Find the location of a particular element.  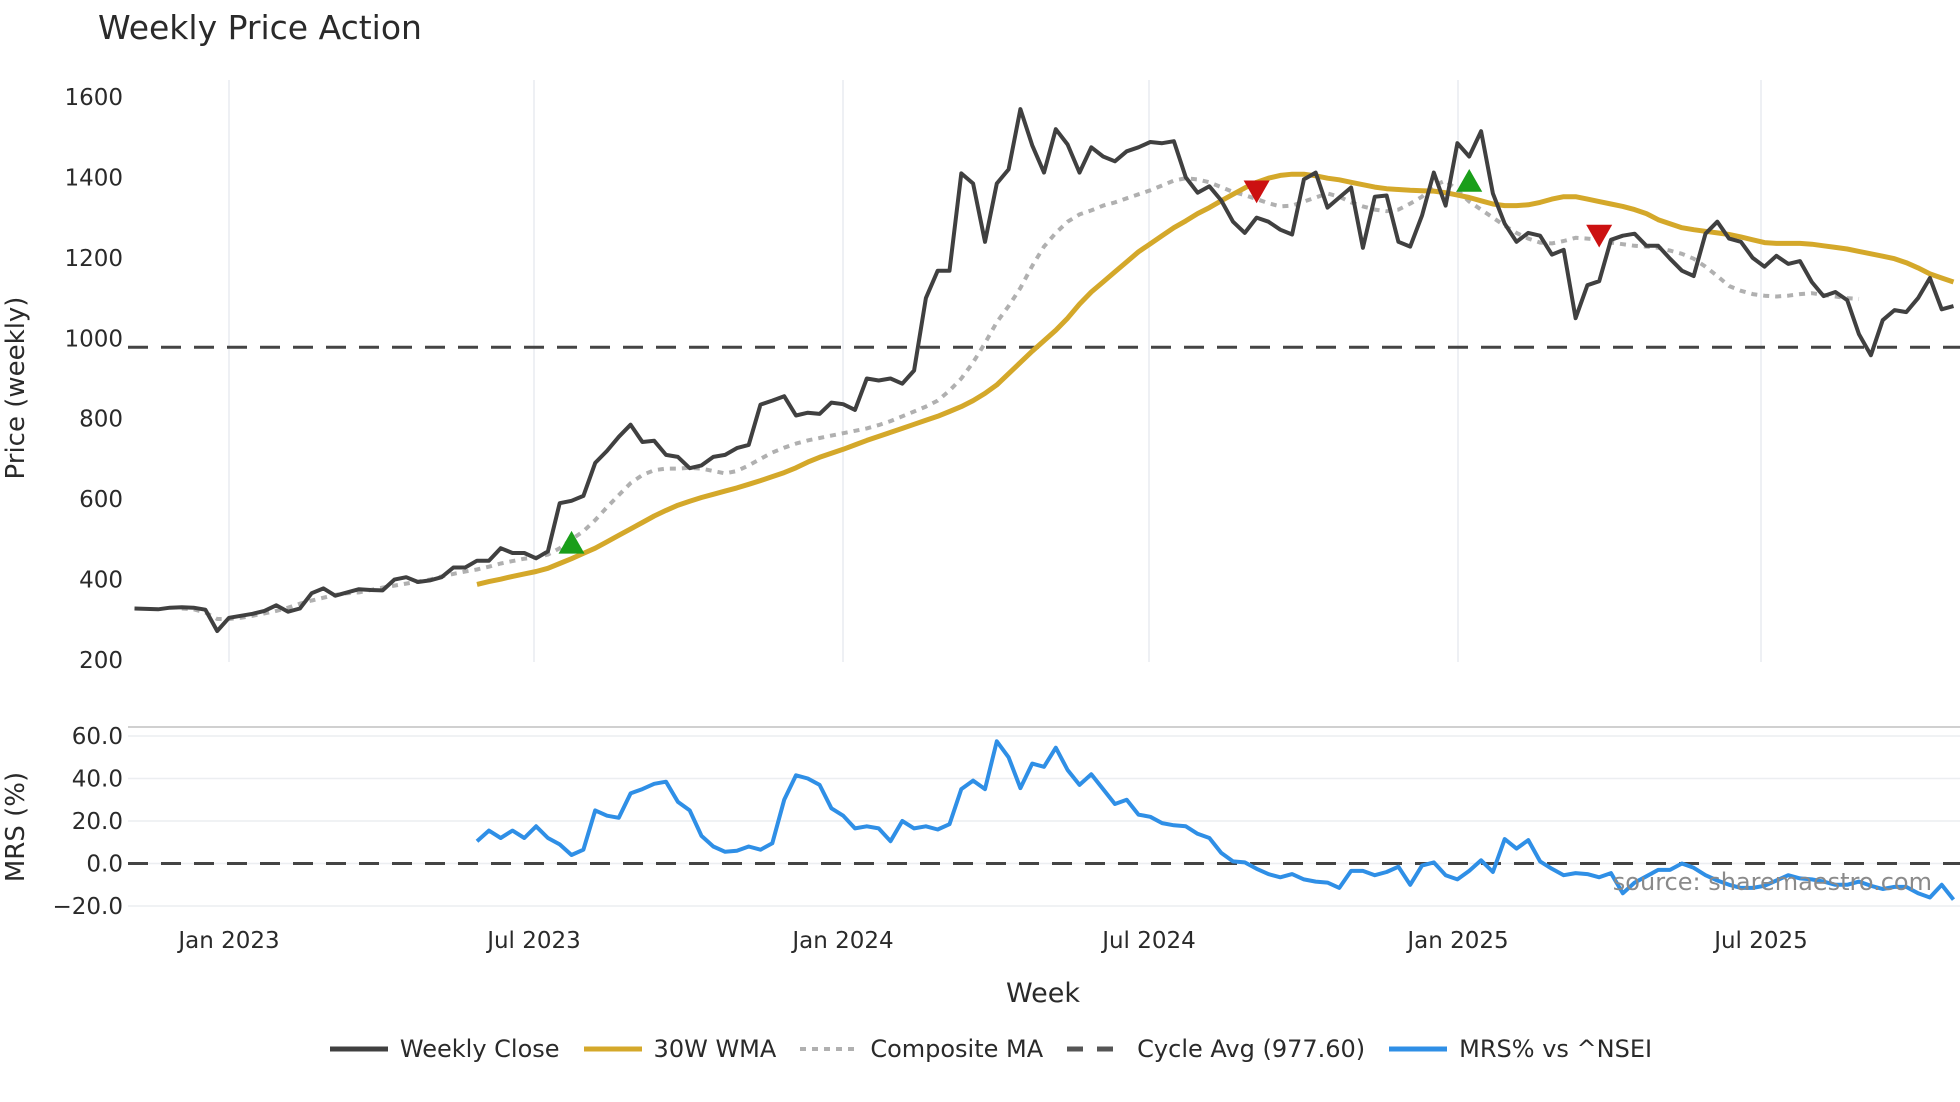

svg-text: 1400 is located at coordinates (93, 178).